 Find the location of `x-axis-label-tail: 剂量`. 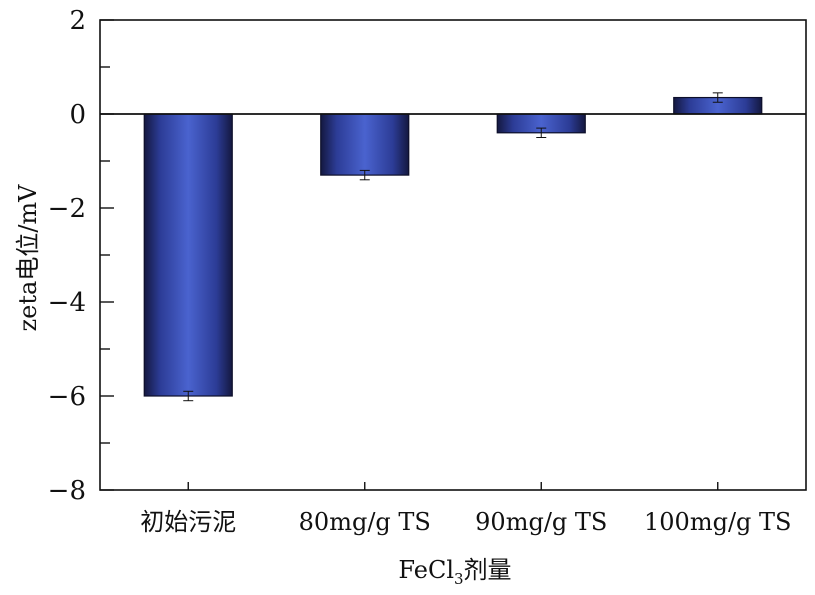

x-axis-label-tail: 剂量 is located at coordinates (488, 570).